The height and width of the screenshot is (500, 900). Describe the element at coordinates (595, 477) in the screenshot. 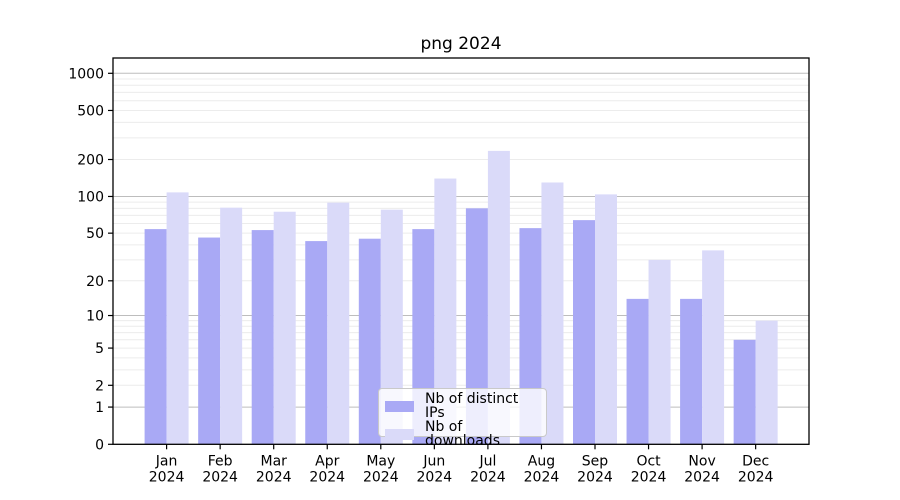

I see `x-tick-year-sep: 2024` at that location.